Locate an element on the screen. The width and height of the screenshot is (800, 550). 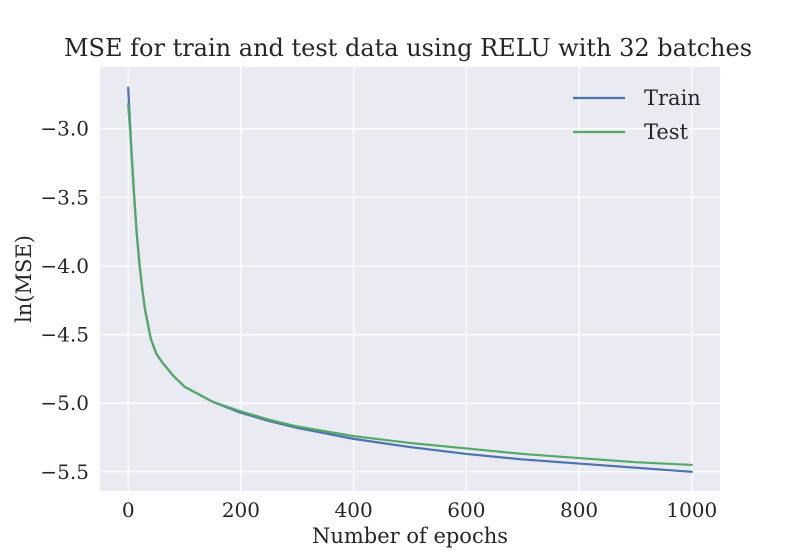
y-tick-label: −3.0 is located at coordinates (64, 129).